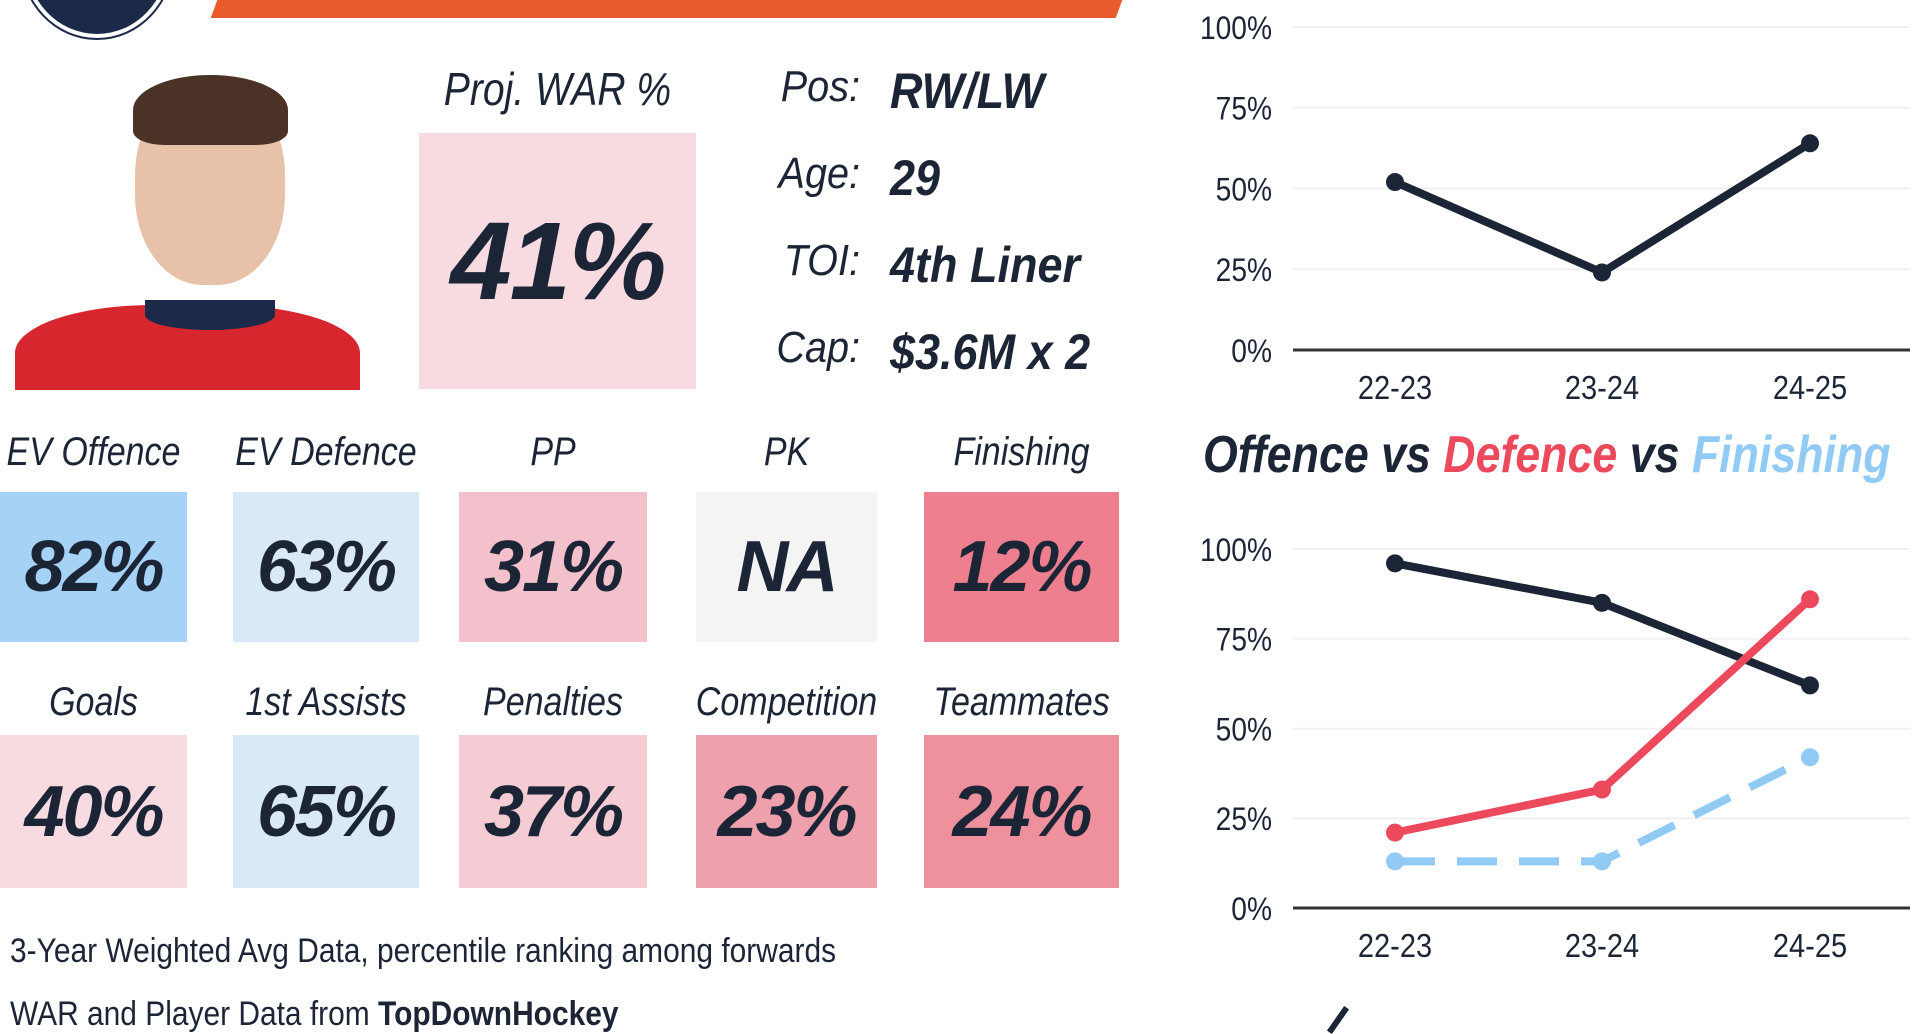  I want to click on info-value: RW/LW, so click(967, 91).